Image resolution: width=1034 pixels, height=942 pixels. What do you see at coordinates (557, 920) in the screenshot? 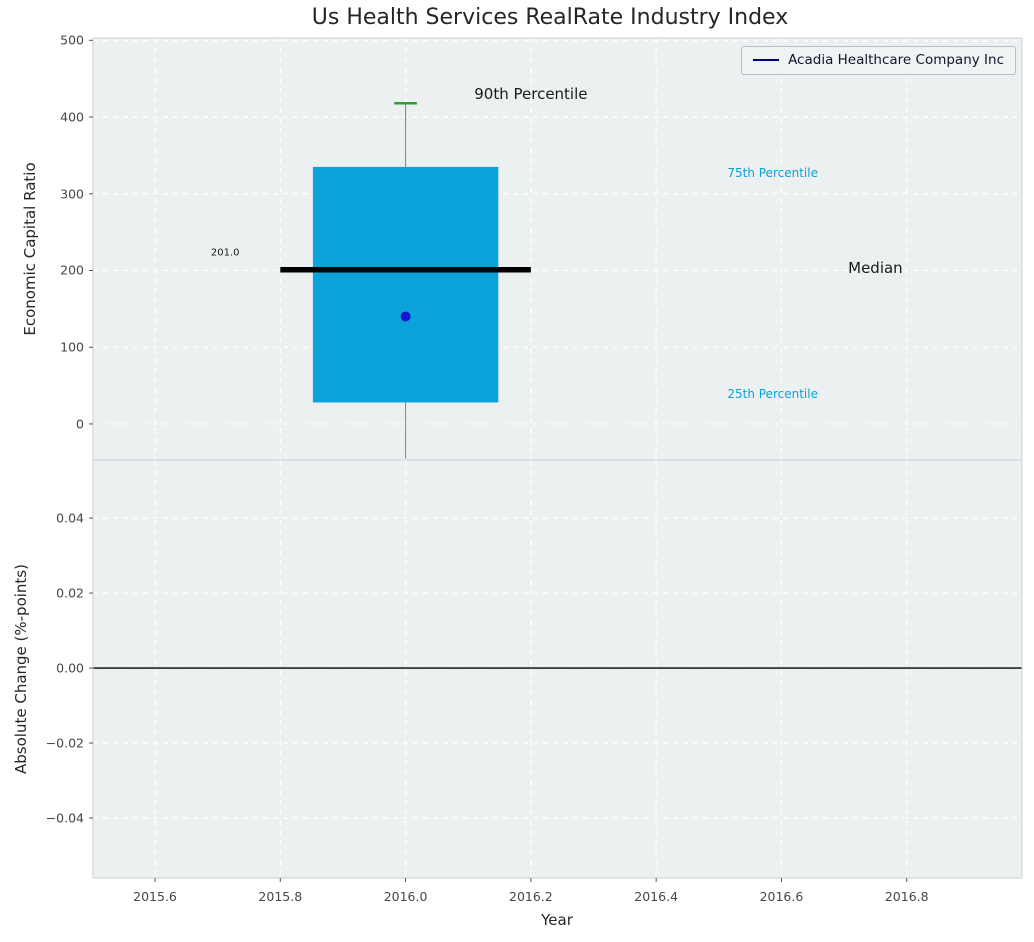
I see `x-axis-label: Year` at bounding box center [557, 920].